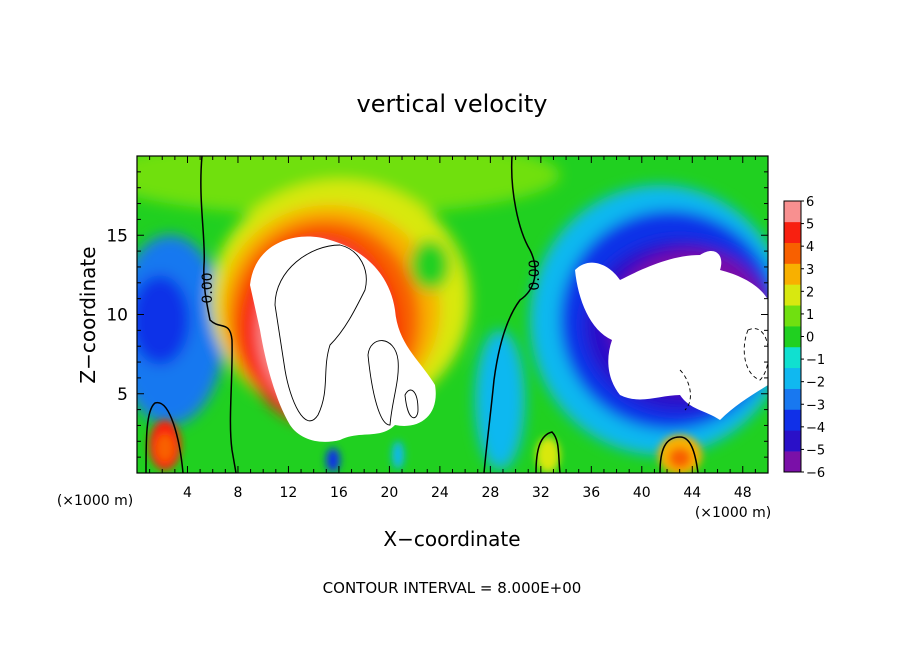 Image resolution: width=904 pixels, height=654 pixels. I want to click on colorbar-label: 1, so click(810, 315).